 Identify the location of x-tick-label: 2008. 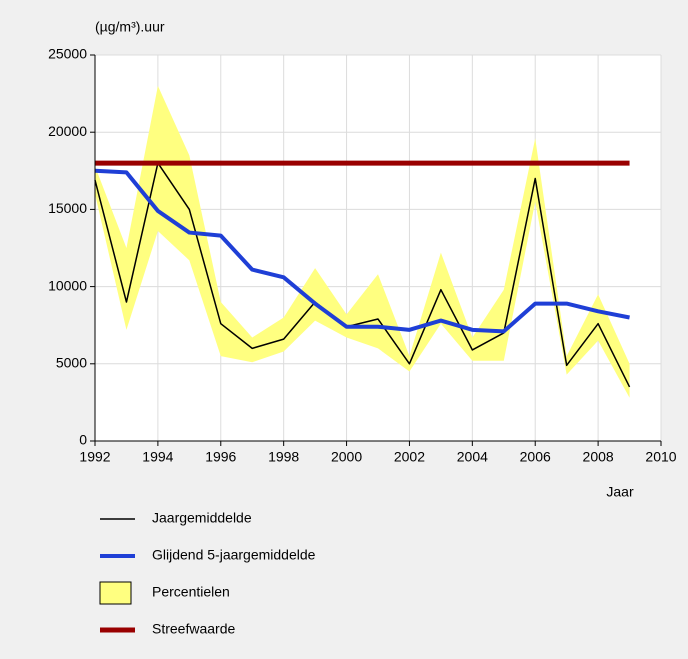
(598, 457).